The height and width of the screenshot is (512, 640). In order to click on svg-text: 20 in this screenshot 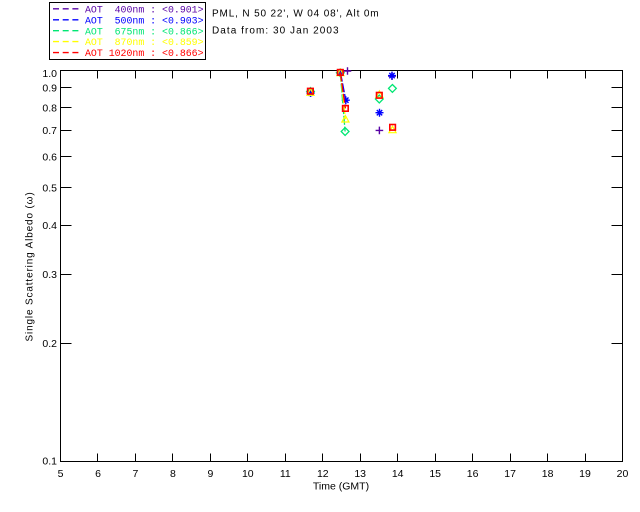, I will do `click(623, 474)`.